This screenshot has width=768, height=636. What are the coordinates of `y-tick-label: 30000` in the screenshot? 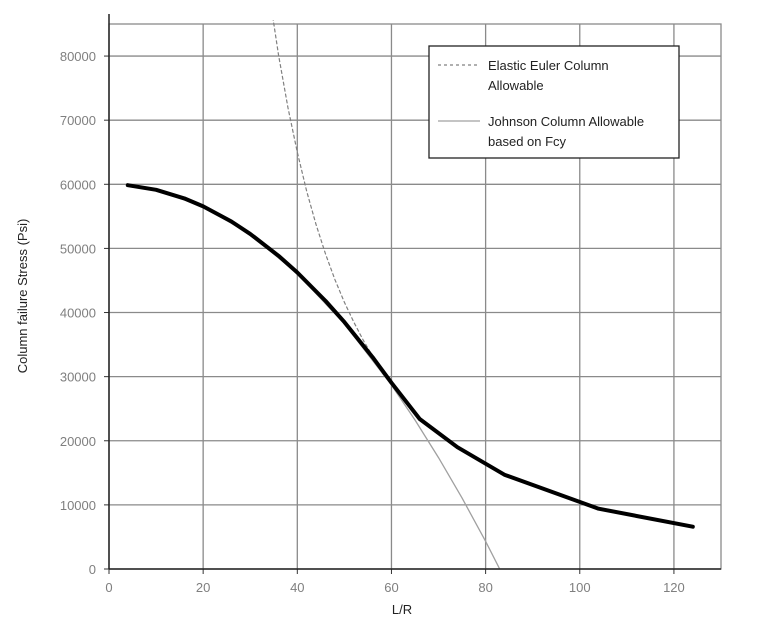 It's located at (78, 377).